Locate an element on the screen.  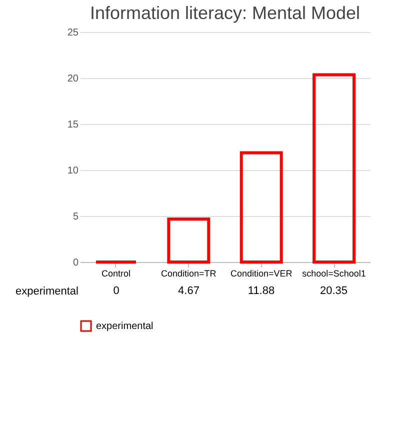
y-tick-label: 25 is located at coordinates (73, 33).